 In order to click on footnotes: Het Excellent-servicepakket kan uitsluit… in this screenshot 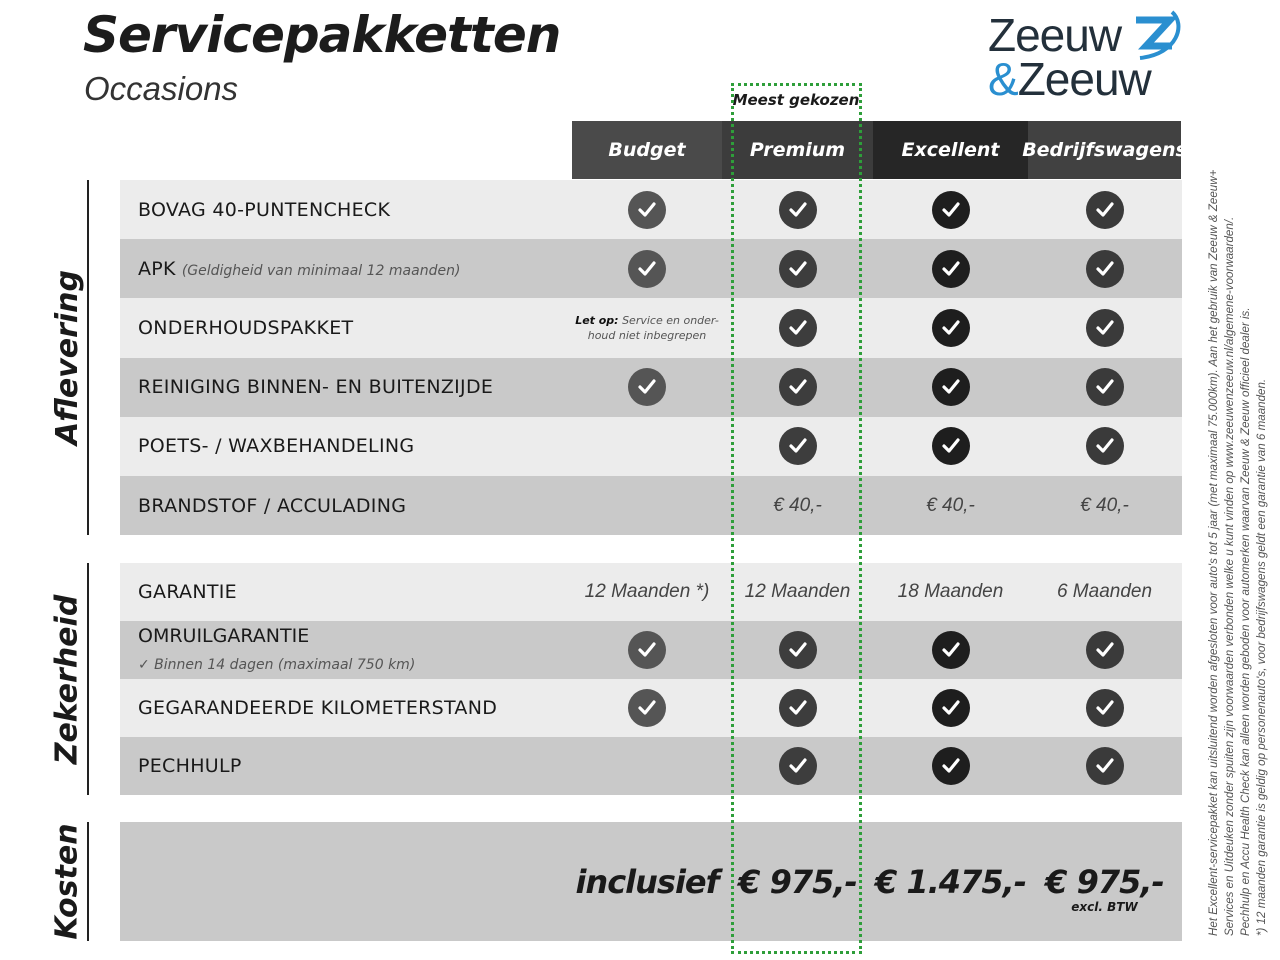, I will do `click(1238, 521)`.